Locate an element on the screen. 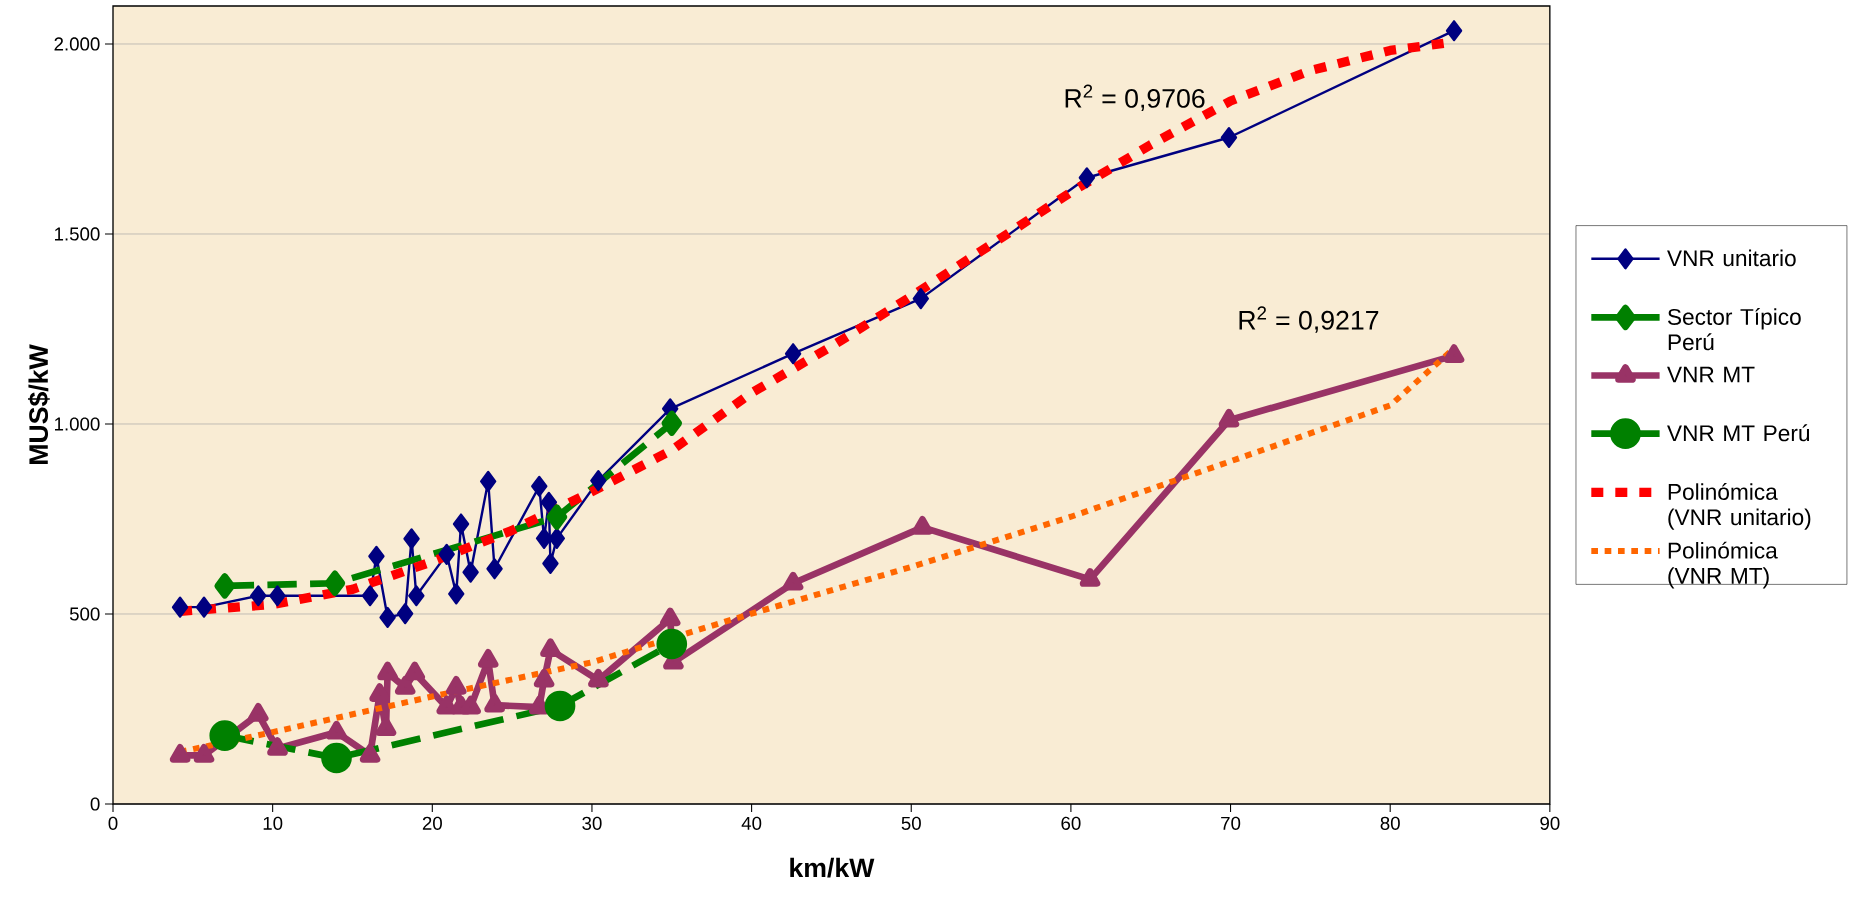  legend-label: Polinómica (VNR MT) is located at coordinates (1723, 565).